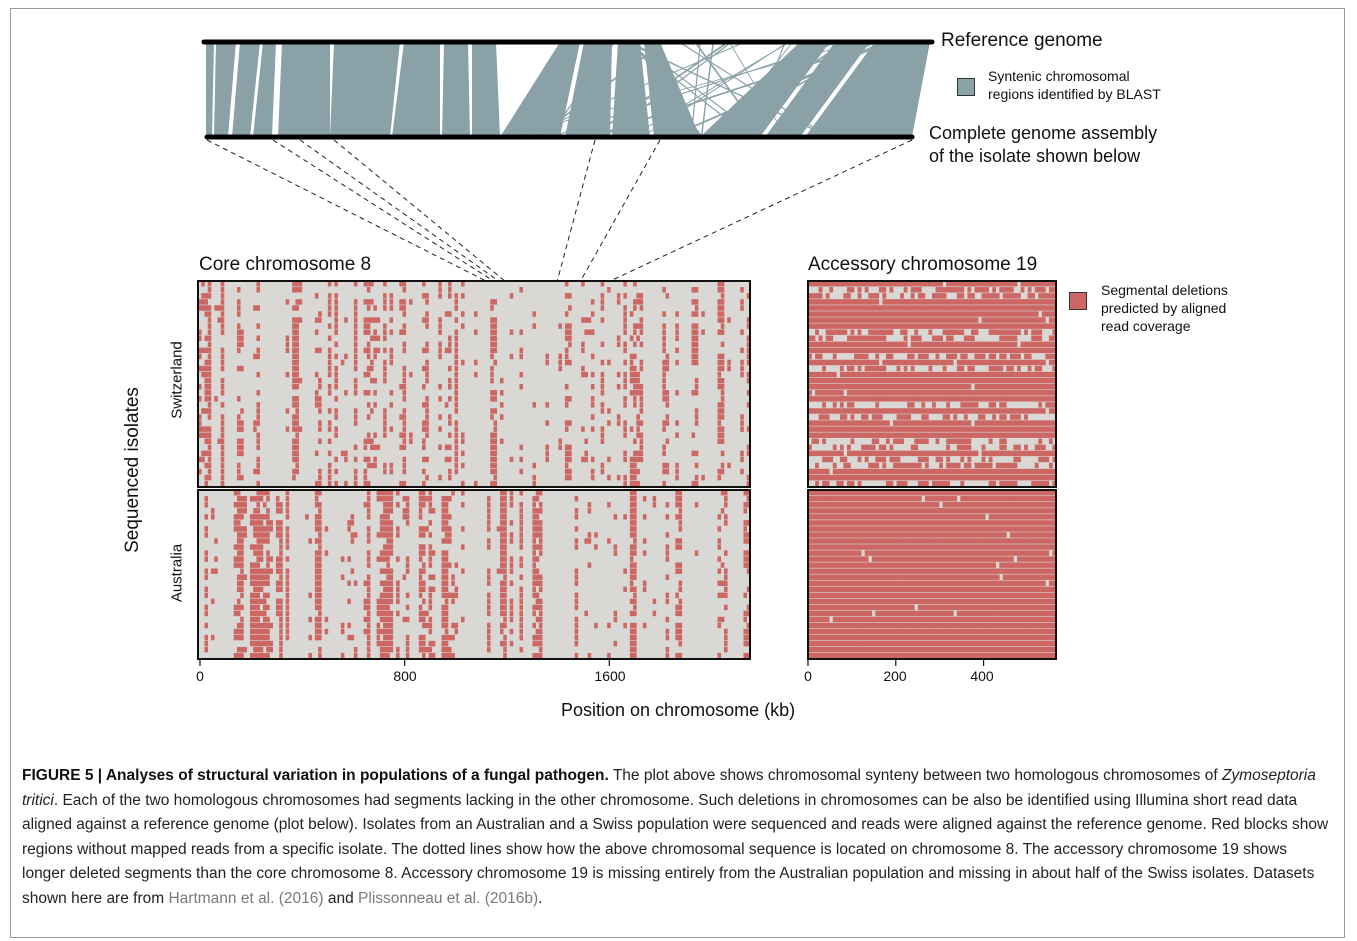 The width and height of the screenshot is (1357, 941). Describe the element at coordinates (448, 898) in the screenshot. I see `citation-link: Plissonneau et al. (2016b)` at that location.